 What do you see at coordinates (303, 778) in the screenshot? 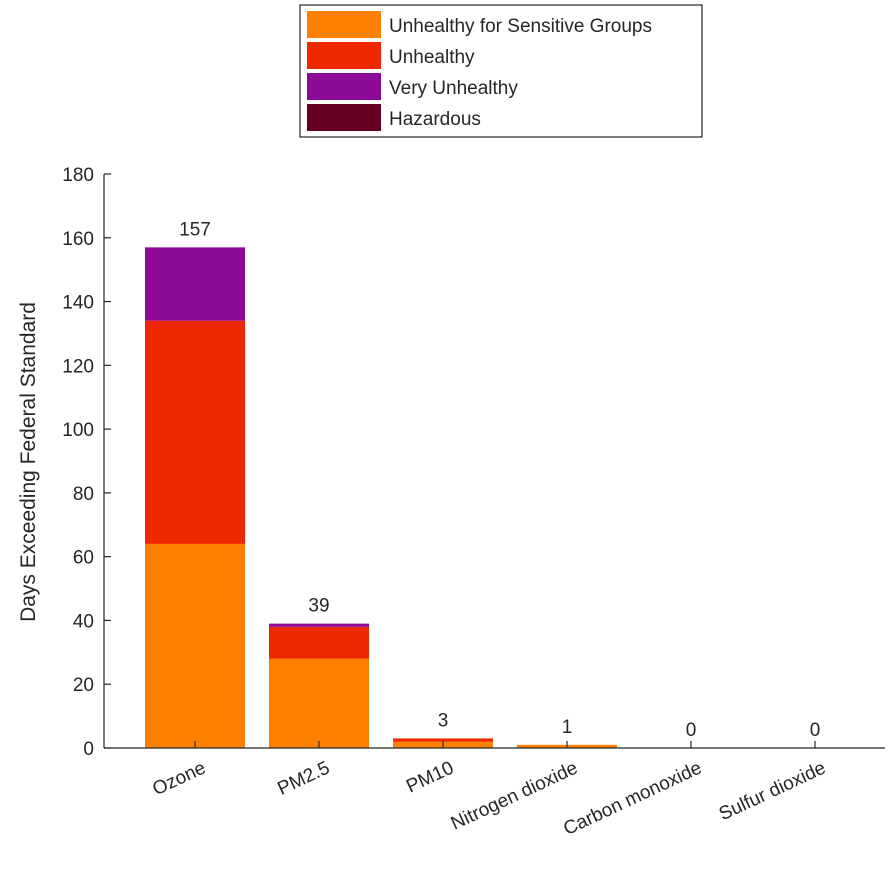
I see `x-category-label: PM2.5` at bounding box center [303, 778].